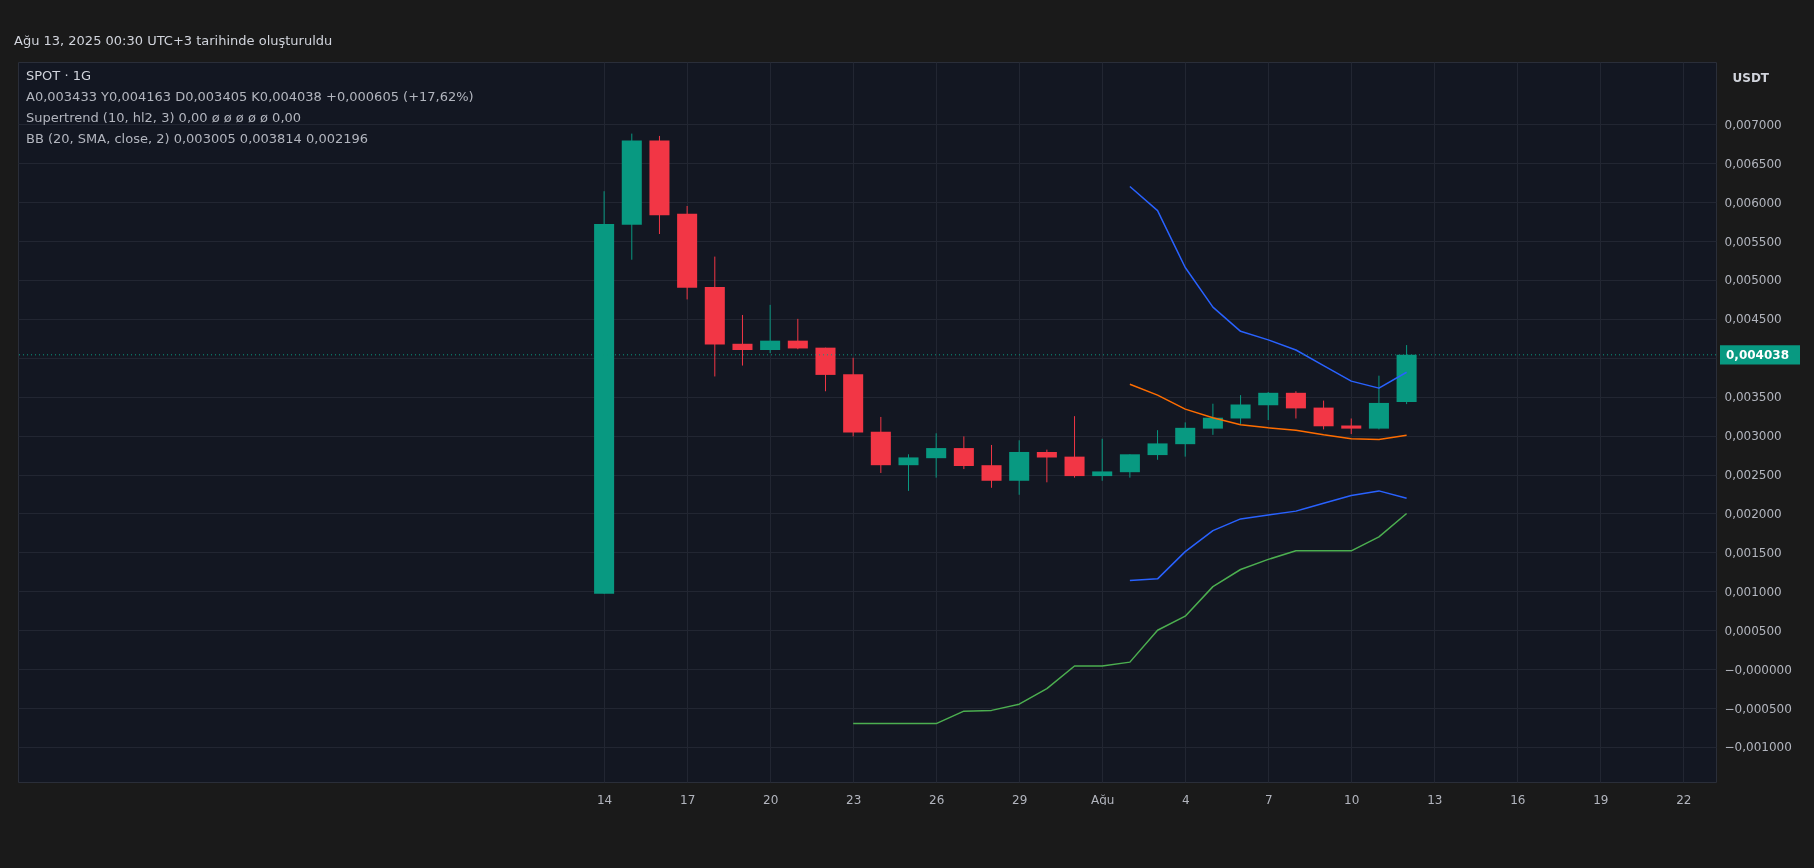 This screenshot has height=868, width=1814. Describe the element at coordinates (1601, 799) in the screenshot. I see `x-tick-label: 19` at that location.